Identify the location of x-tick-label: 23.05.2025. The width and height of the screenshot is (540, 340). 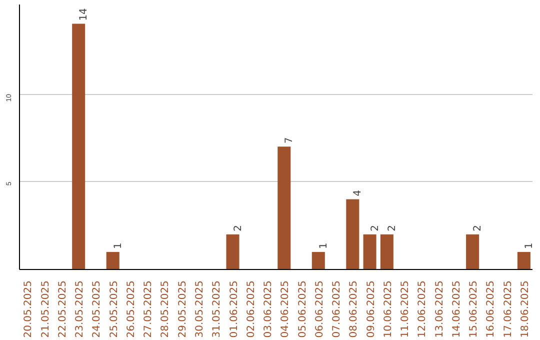
(80, 309).